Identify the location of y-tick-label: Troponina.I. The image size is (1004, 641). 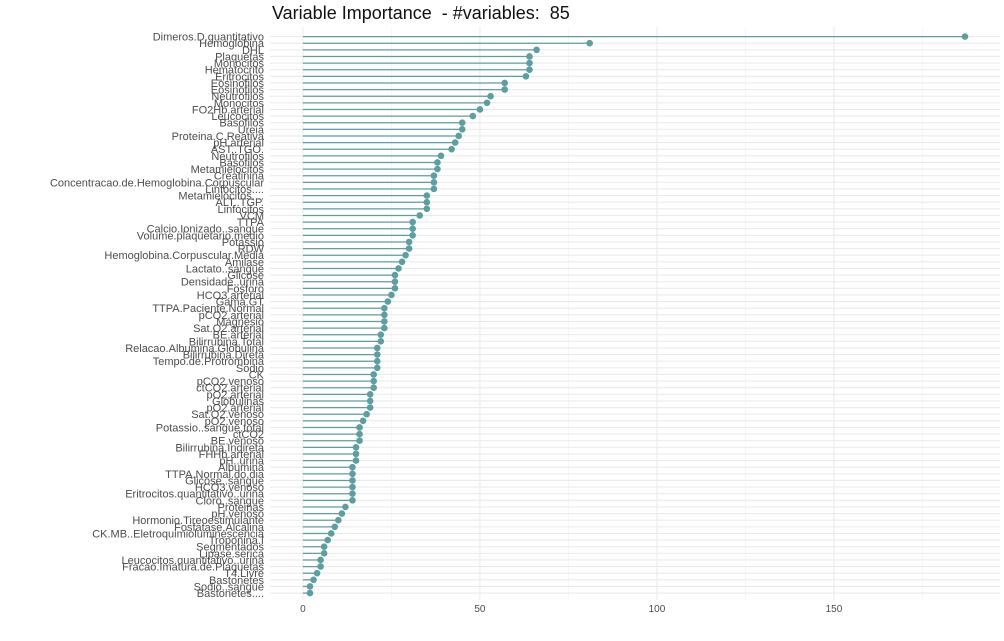
(236, 541).